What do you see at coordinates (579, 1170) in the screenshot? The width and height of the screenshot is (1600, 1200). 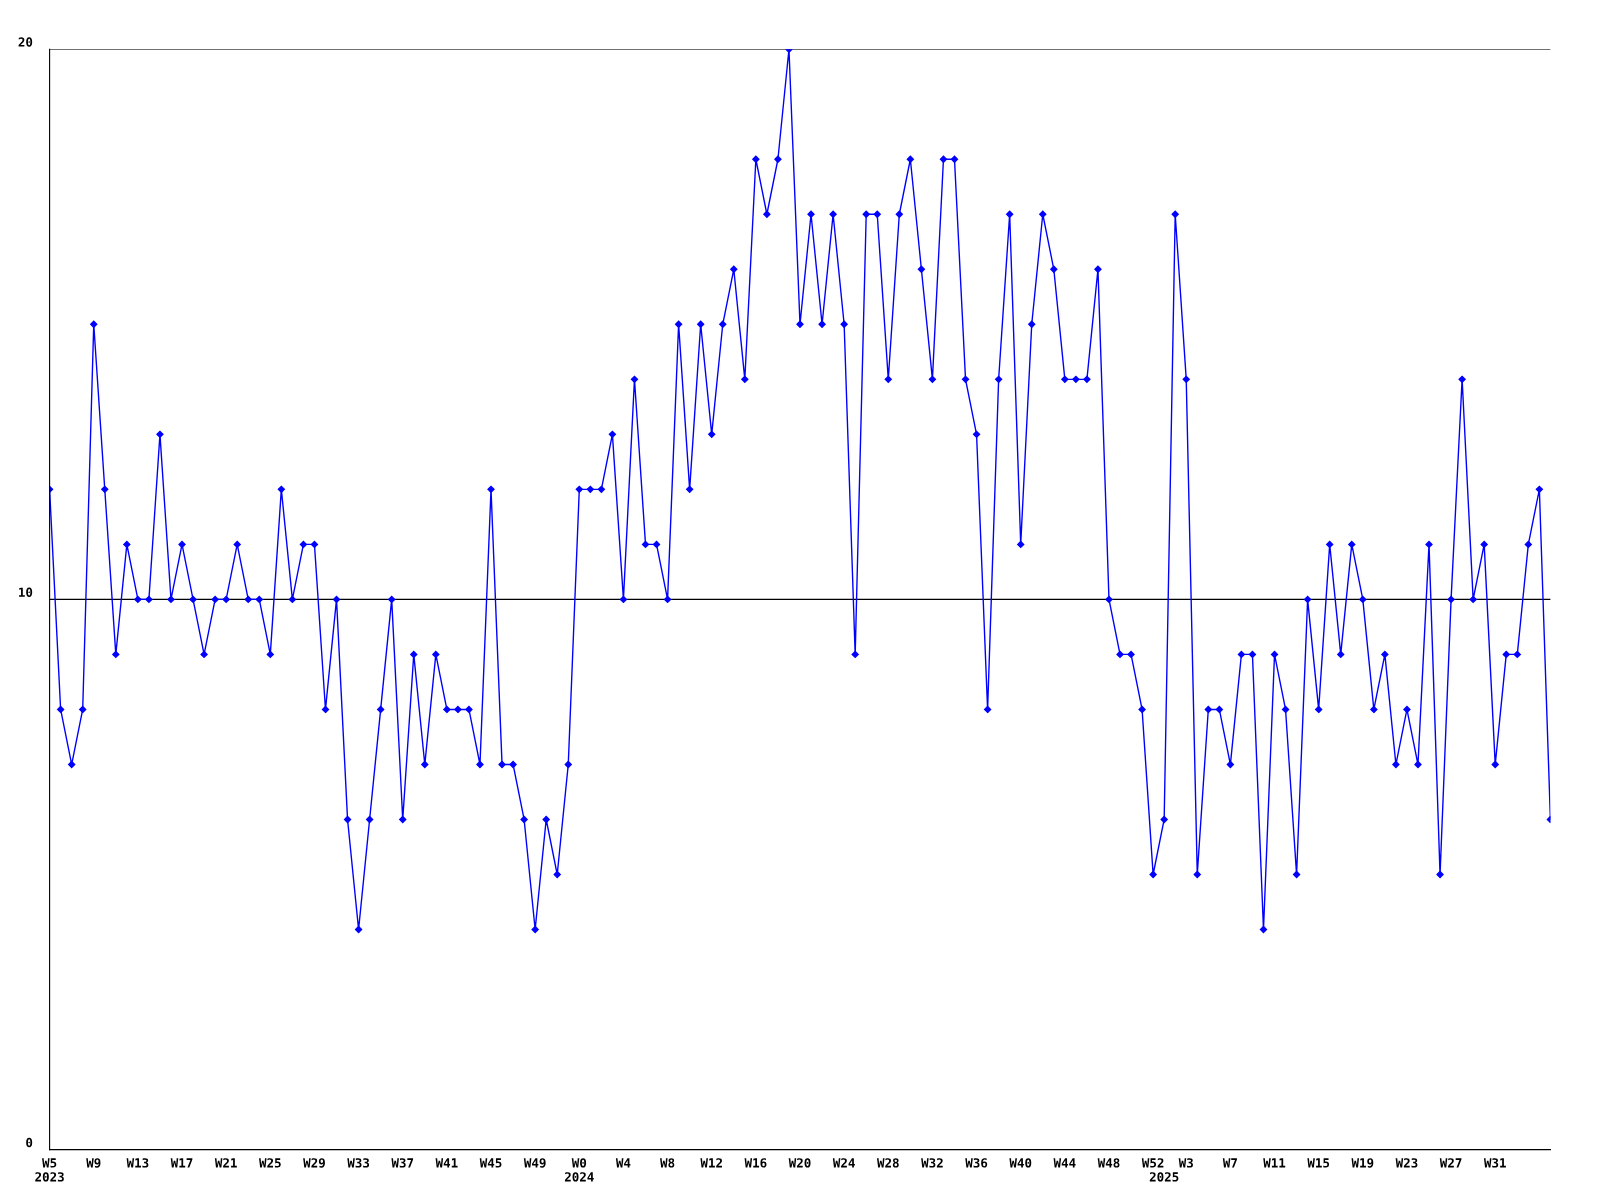 I see `x-tick-label: W0 2024` at bounding box center [579, 1170].